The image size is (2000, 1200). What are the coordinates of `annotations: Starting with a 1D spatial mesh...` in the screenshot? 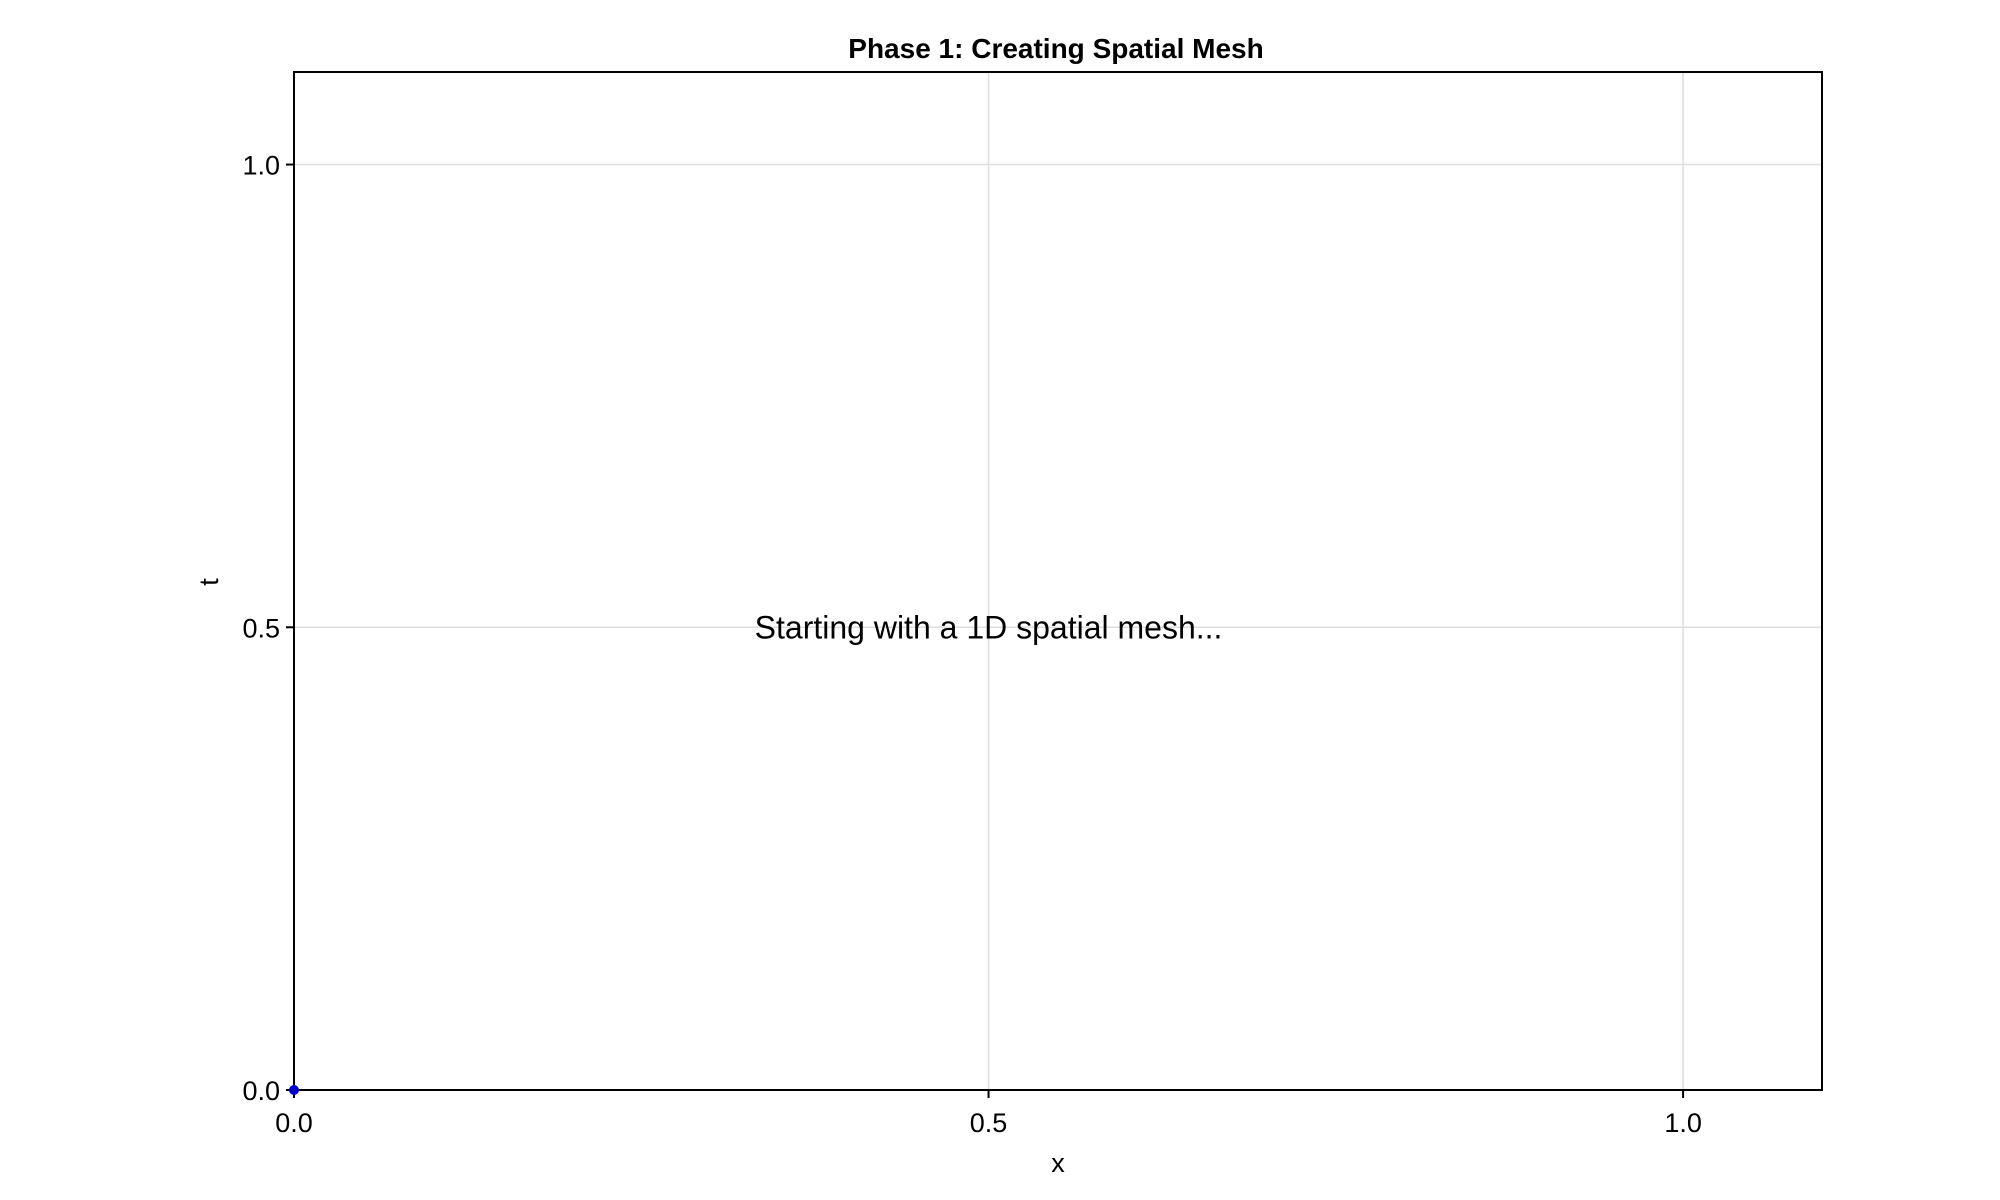 It's located at (989, 627).